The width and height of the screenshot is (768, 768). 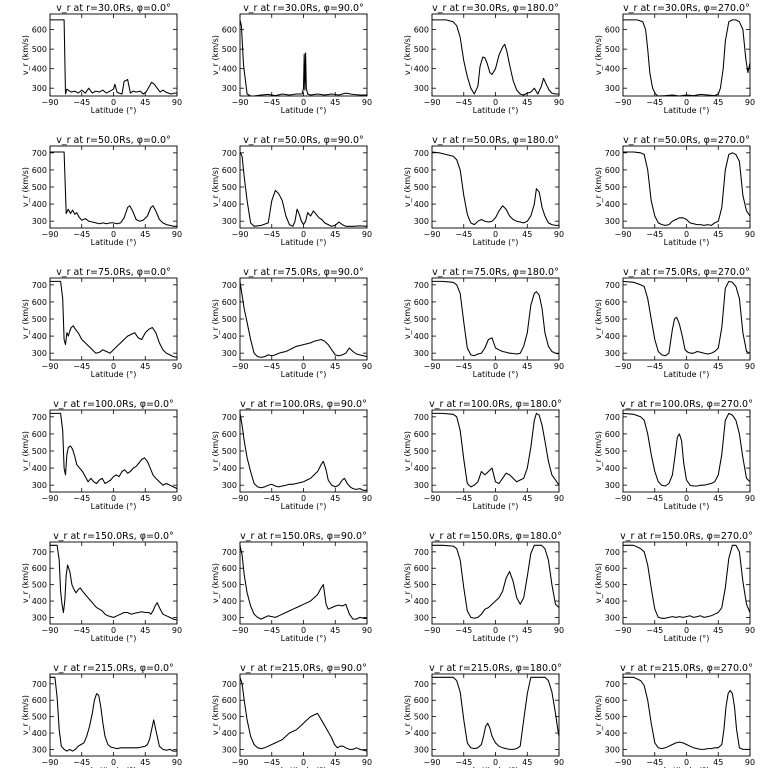 I want to click on panel-title: v_r at r=100.0Rs, φ=0.0°, so click(x=113, y=404).